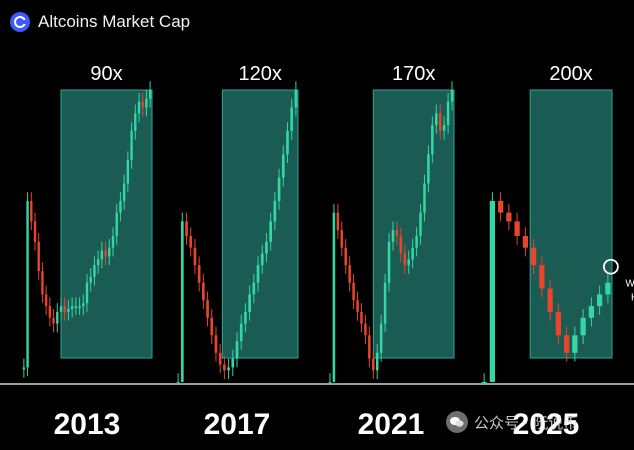 The image size is (634, 450). What do you see at coordinates (106, 224) in the screenshot?
I see `highlight-box-2013` at bounding box center [106, 224].